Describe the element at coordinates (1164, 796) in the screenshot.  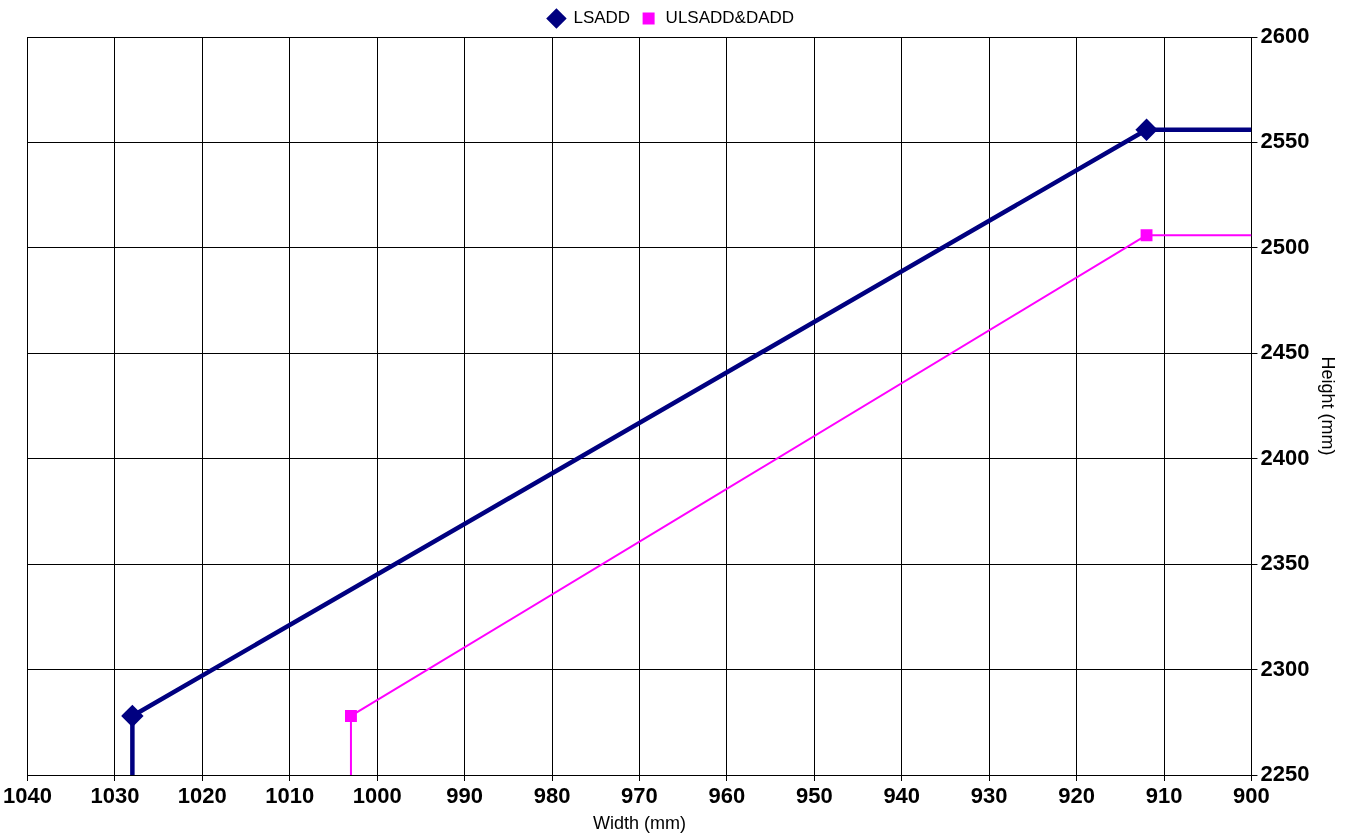
I see `x-tick-label: 910` at that location.